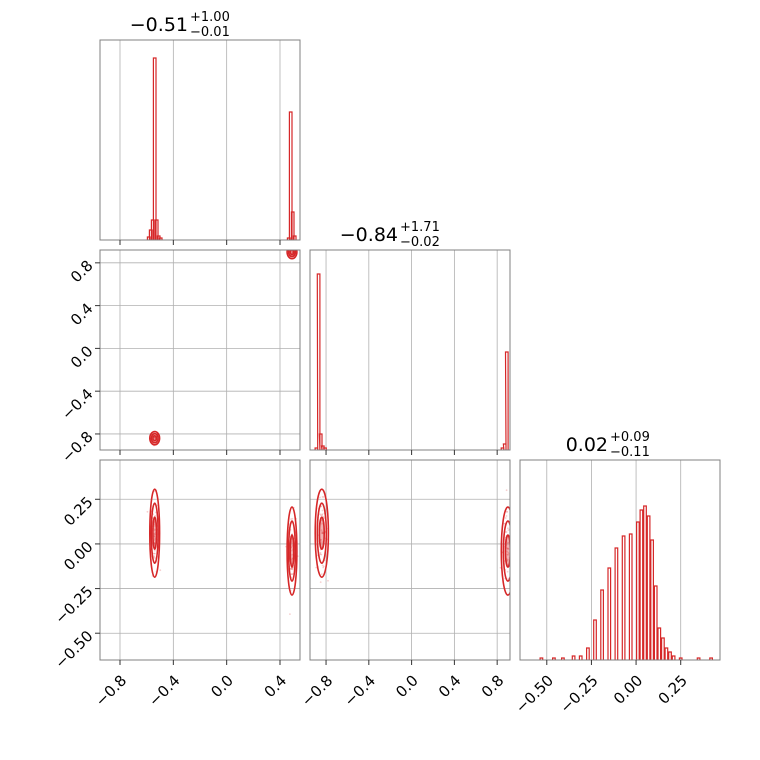 The image size is (760, 760). What do you see at coordinates (78, 556) in the screenshot?
I see `y-tick-label: 0.00` at bounding box center [78, 556].